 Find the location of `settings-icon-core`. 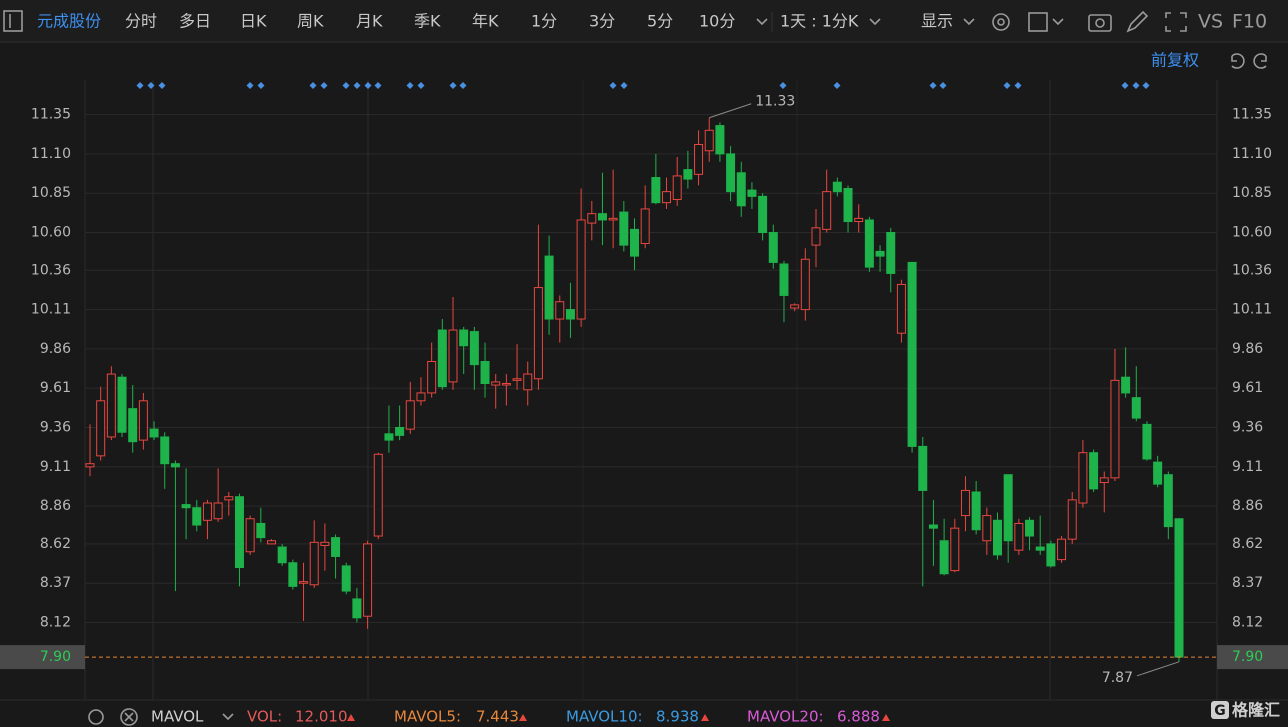

settings-icon-core is located at coordinates (1001, 22).